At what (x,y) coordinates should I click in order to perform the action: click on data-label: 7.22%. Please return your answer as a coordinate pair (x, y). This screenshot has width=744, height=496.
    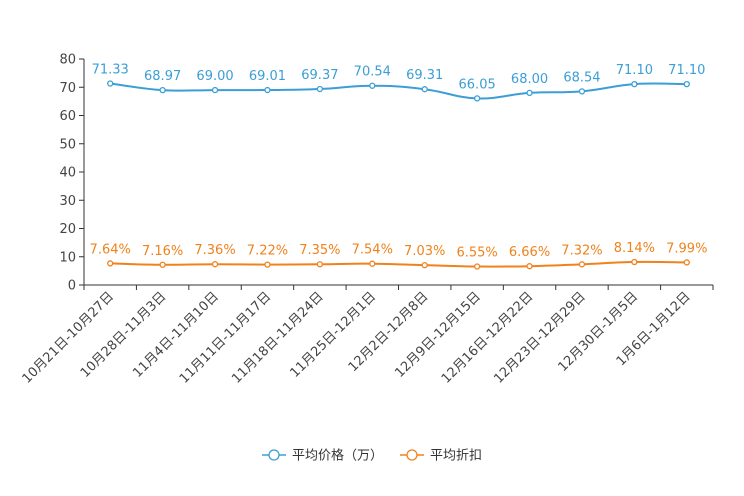
    Looking at the image, I should click on (267, 251).